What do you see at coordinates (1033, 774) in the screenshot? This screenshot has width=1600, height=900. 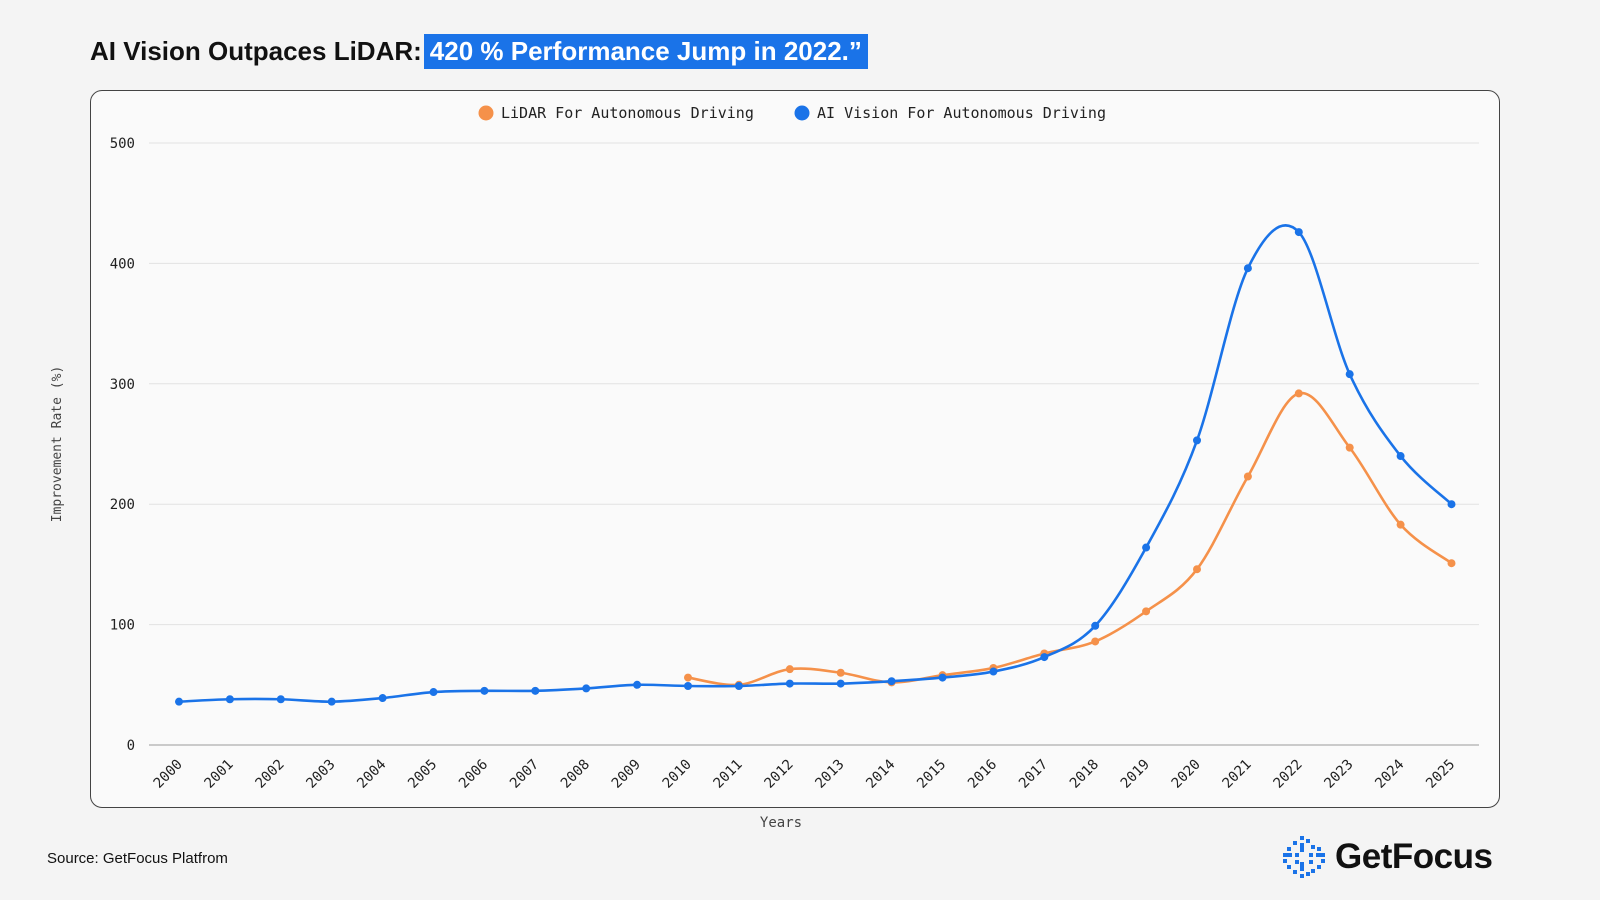 I see `x-tick-label: 2017` at bounding box center [1033, 774].